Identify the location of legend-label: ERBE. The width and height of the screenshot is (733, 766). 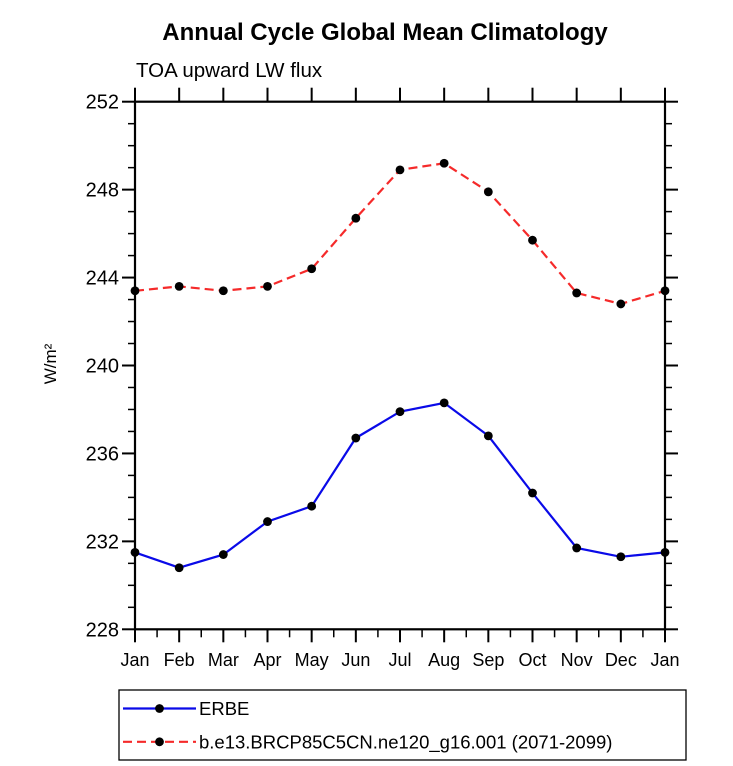
(224, 708).